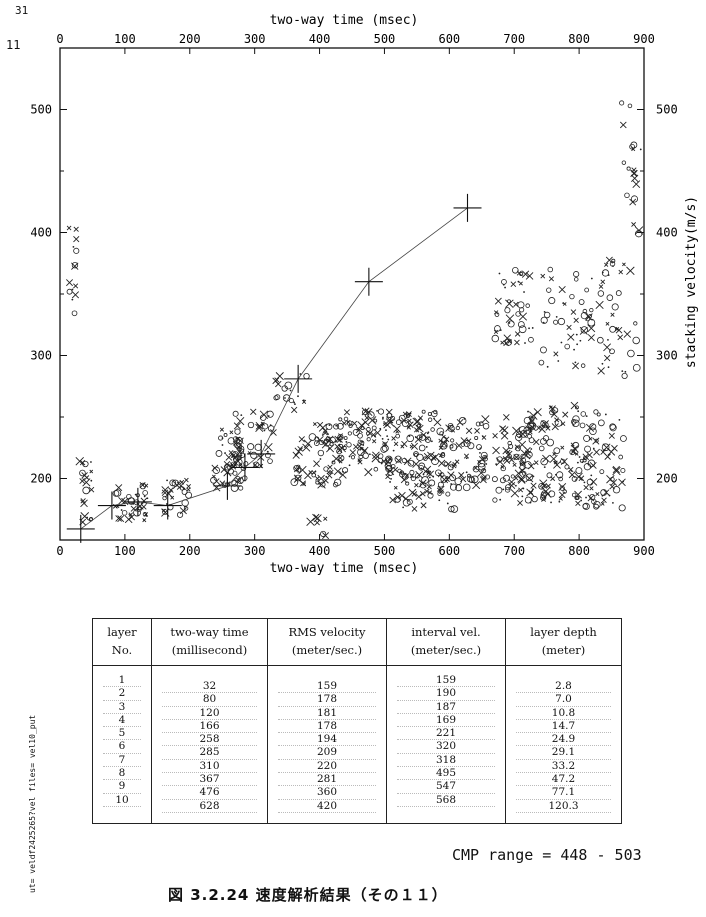 This screenshot has width=706, height=917. I want to click on table-cell: 209, so click(327, 753).